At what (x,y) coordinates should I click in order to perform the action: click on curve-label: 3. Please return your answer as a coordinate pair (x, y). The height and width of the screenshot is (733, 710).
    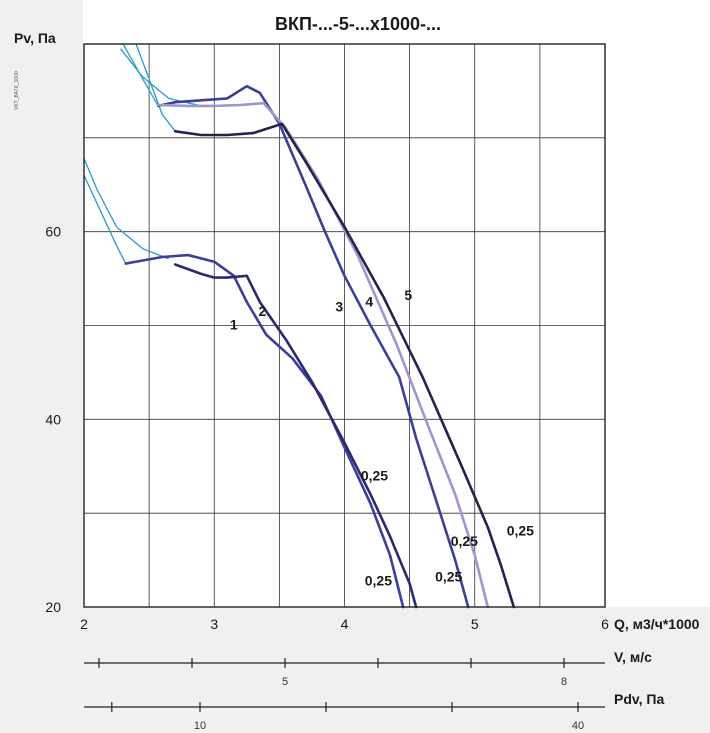
    Looking at the image, I should click on (339, 306).